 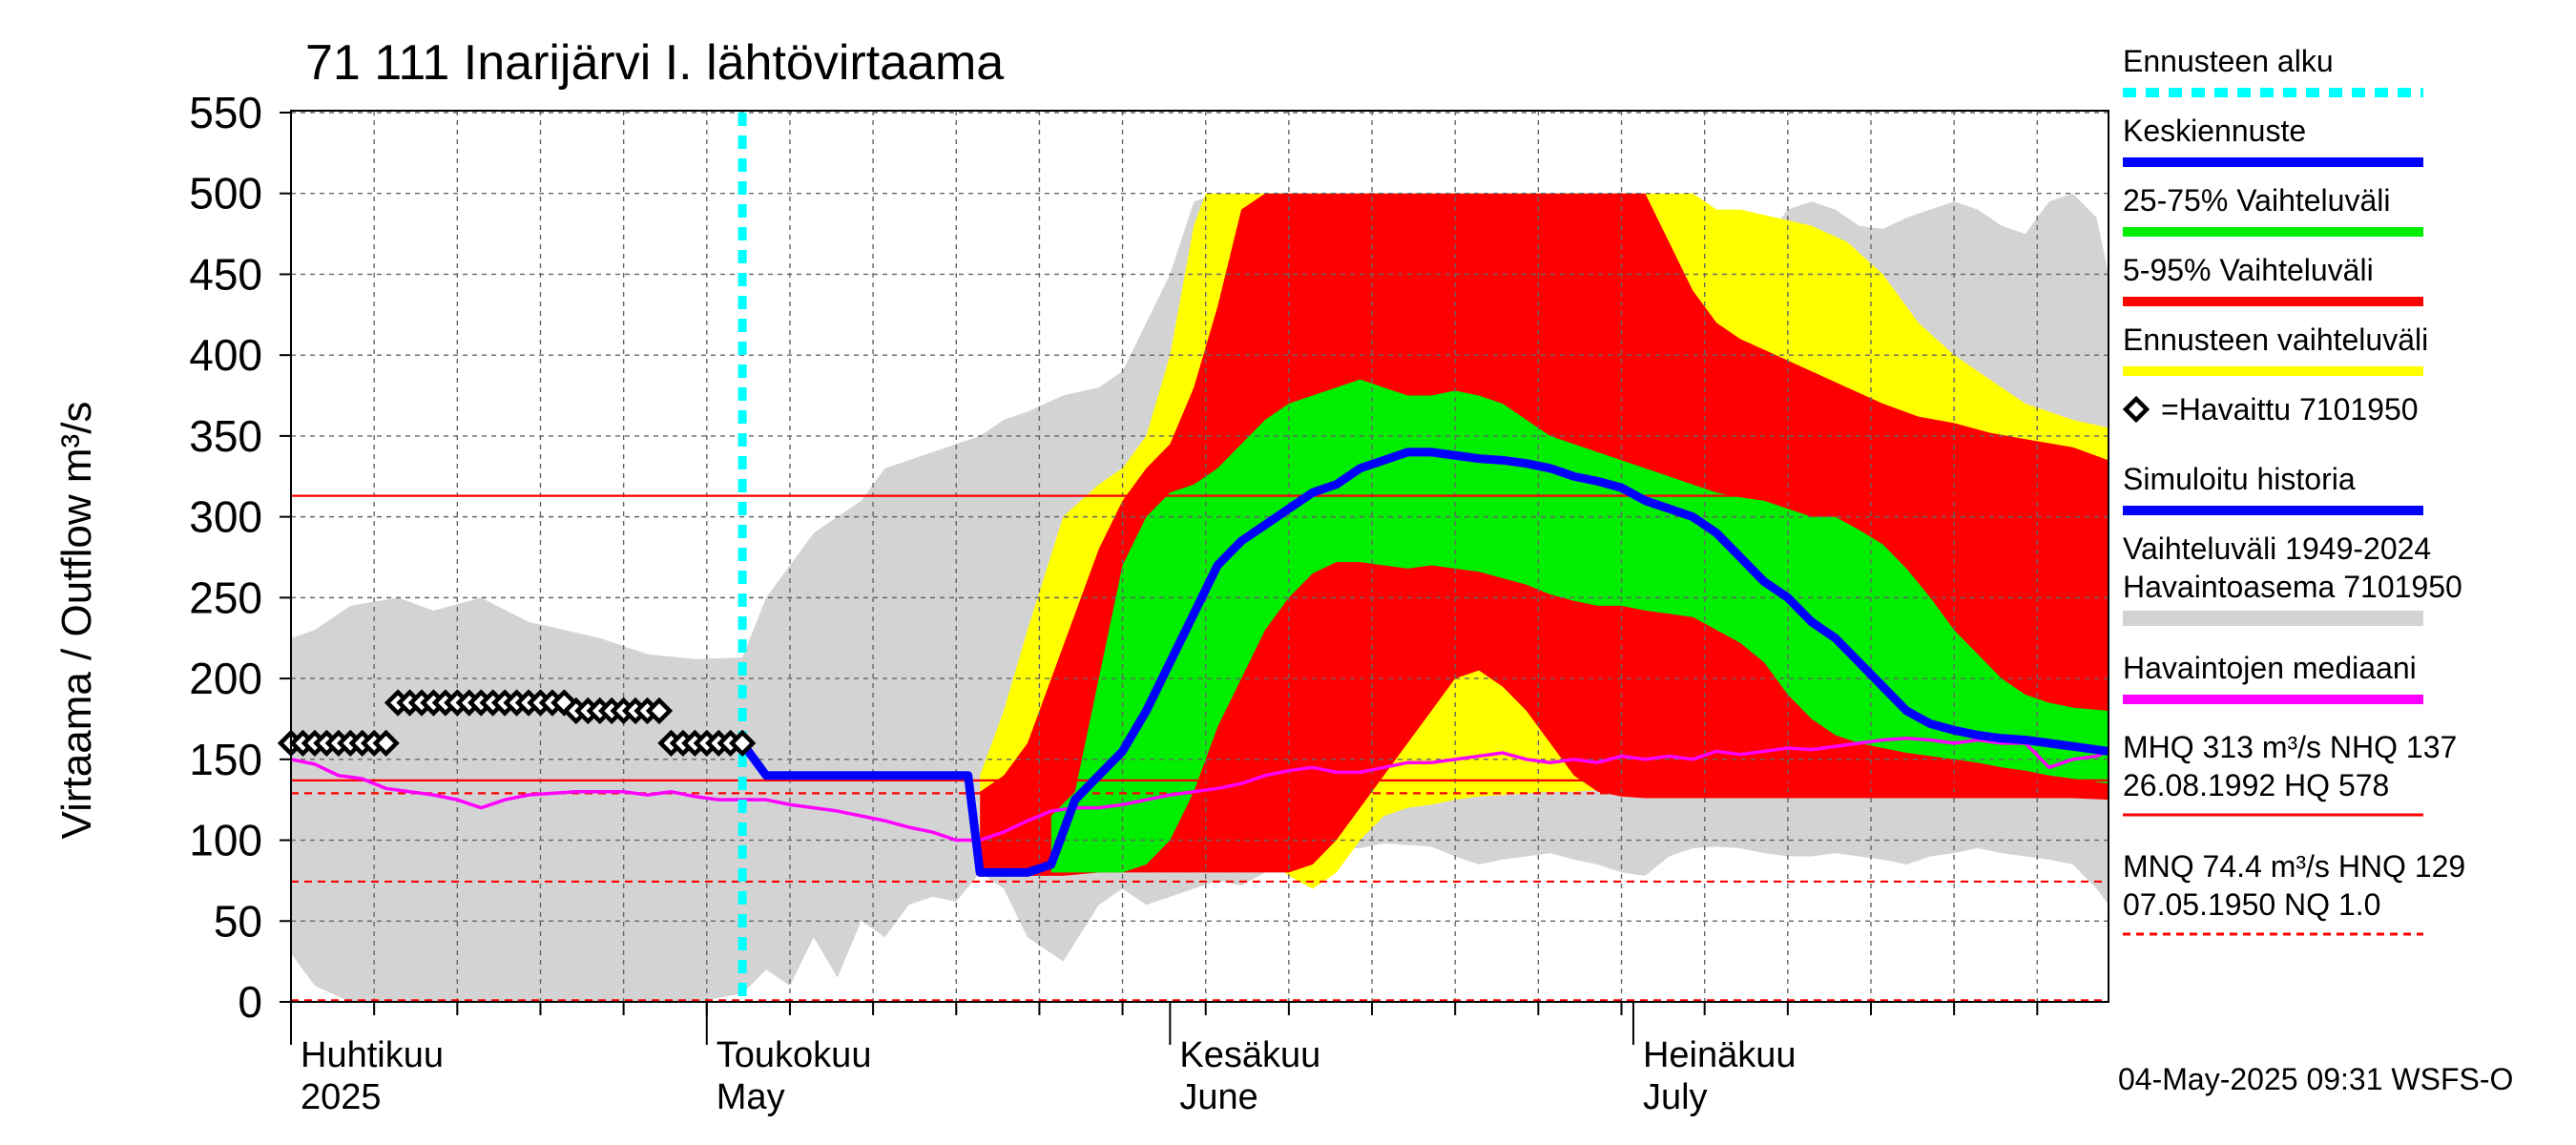 I want to click on x-month-label-fi: Heinäkuu, so click(x=1720, y=1055).